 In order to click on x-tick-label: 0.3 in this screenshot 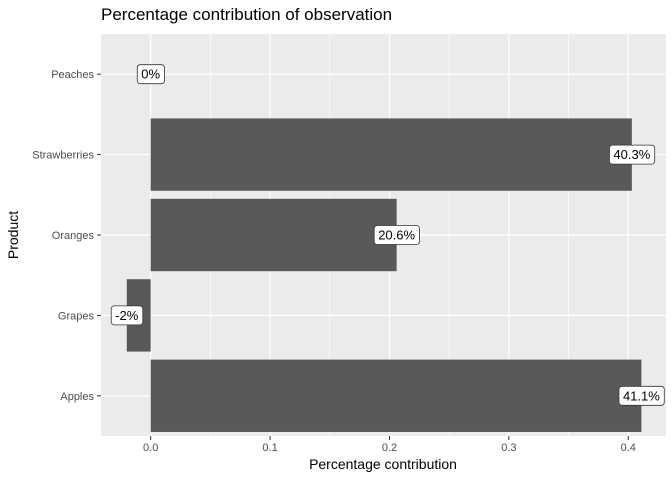, I will do `click(508, 448)`.